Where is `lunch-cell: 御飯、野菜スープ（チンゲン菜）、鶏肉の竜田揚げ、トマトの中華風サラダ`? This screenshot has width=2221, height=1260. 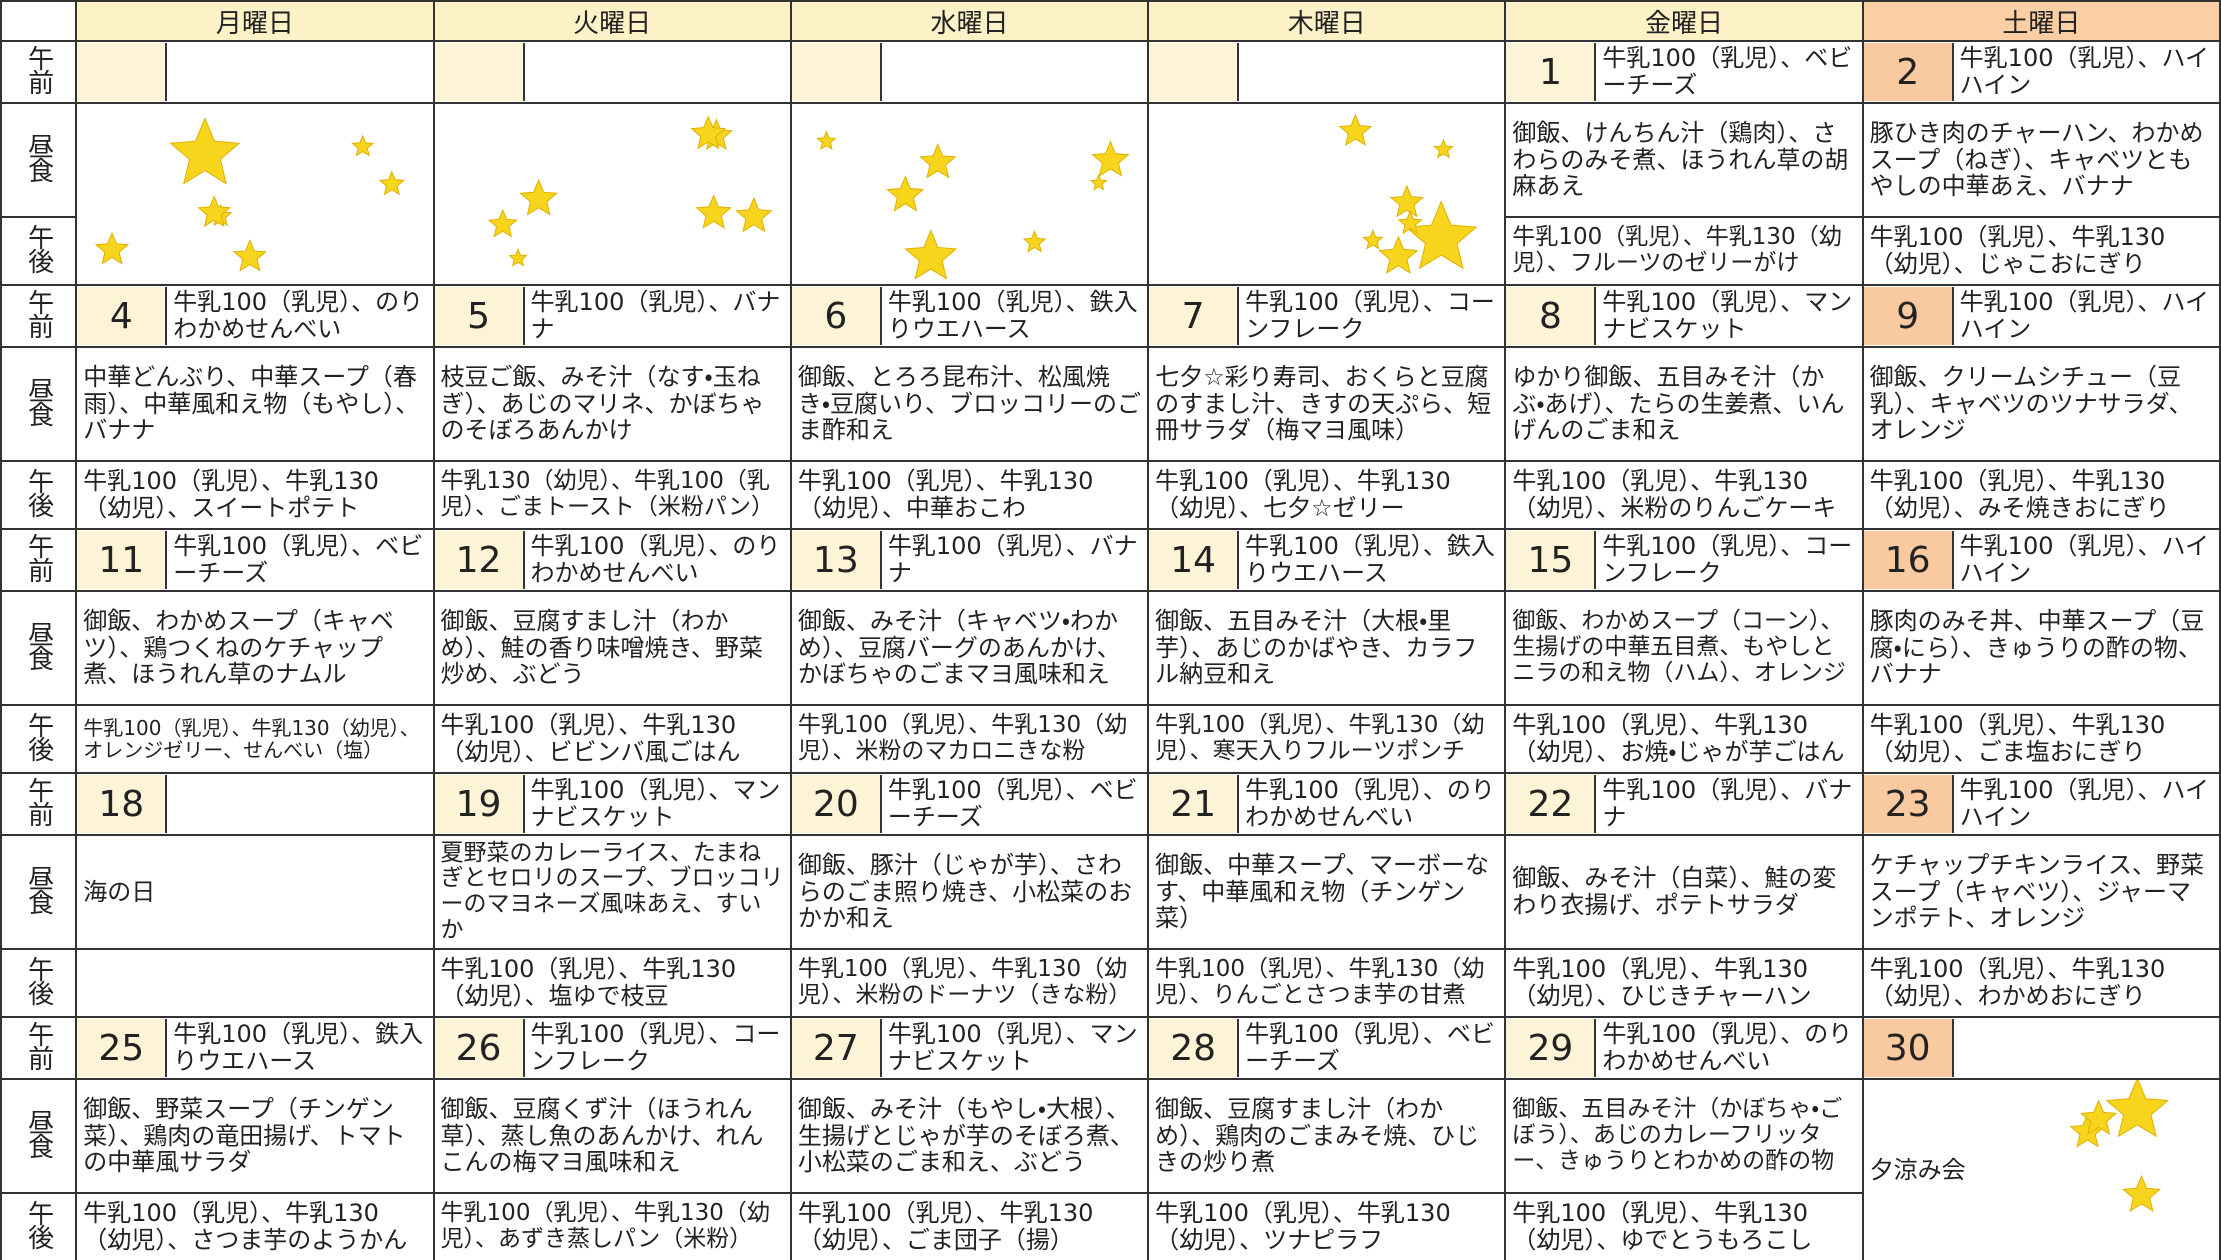
lunch-cell: 御飯、野菜スープ（チンゲン菜）、鶏肉の竜田揚げ、トマトの中華風サラダ is located at coordinates (255, 1136).